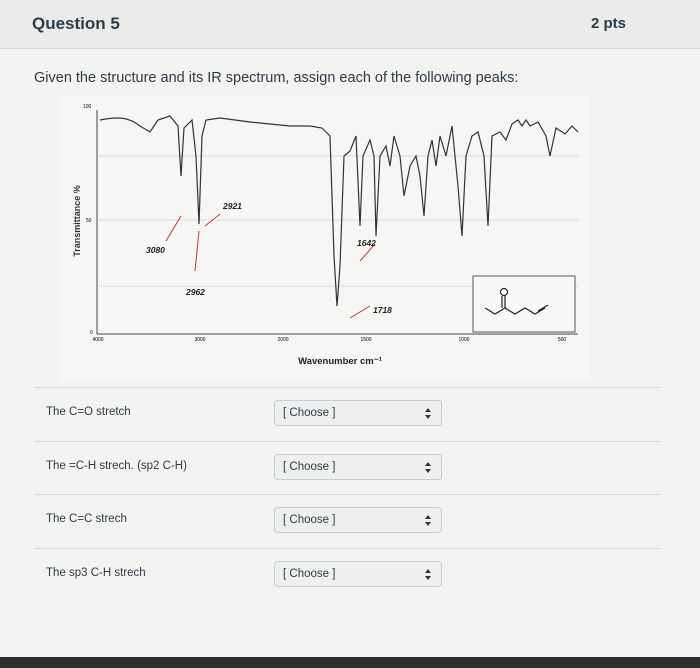 The image size is (700, 668). I want to click on screen-edge, so click(350, 662).